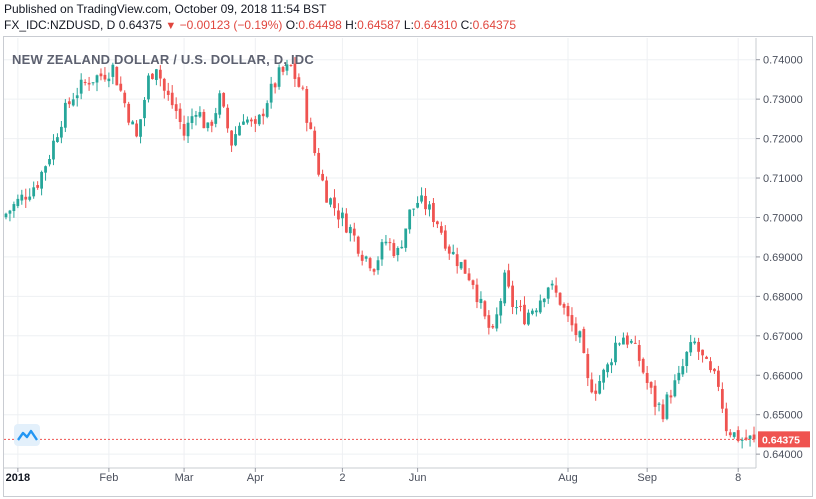 The width and height of the screenshot is (816, 499). Describe the element at coordinates (380, 475) in the screenshot. I see `time-axis: 2018 Feb Mar Apr 2 Jun Aug Sep 8` at that location.